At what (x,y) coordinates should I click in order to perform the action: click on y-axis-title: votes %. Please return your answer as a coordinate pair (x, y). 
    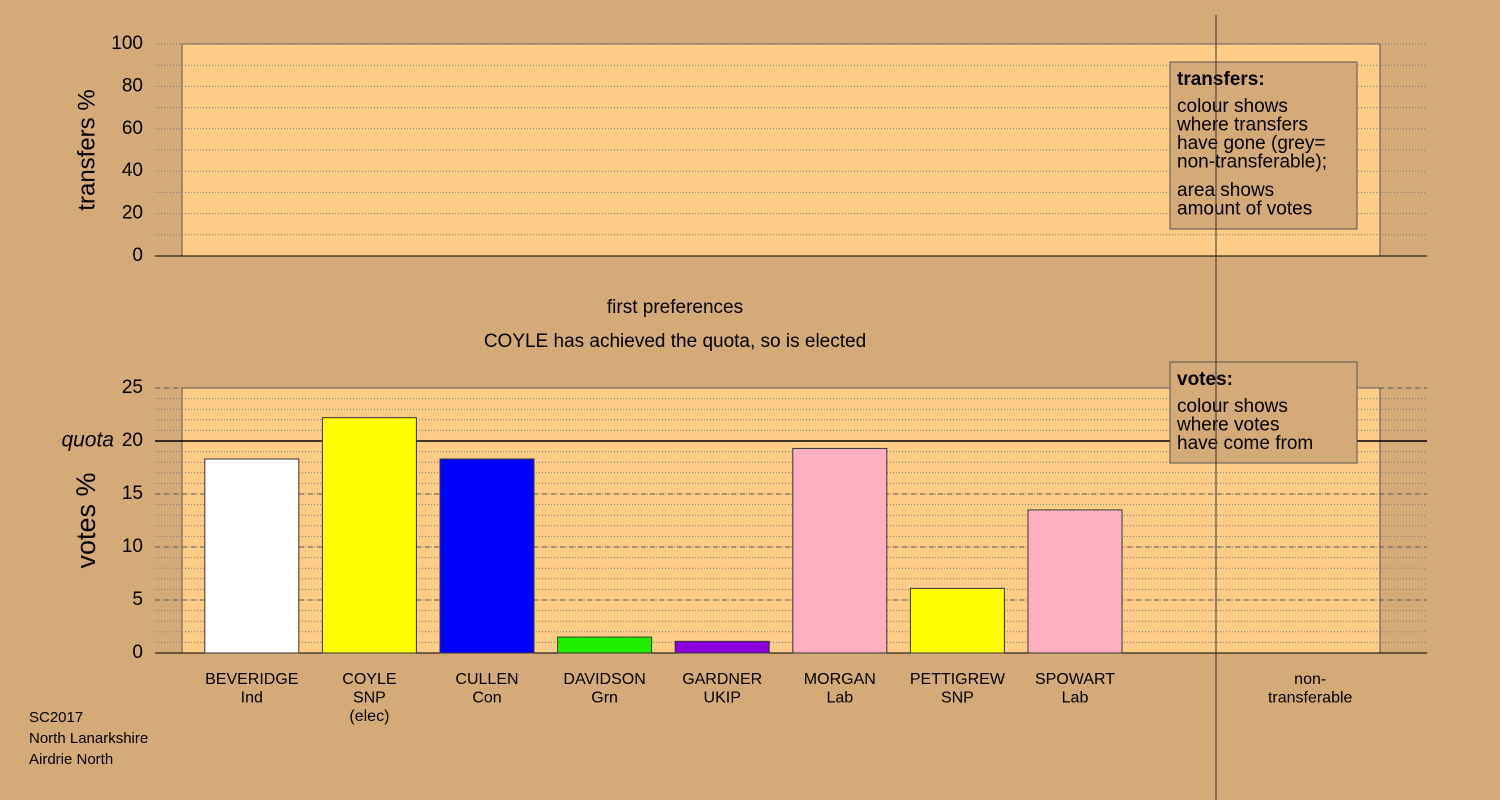
    Looking at the image, I should click on (86, 520).